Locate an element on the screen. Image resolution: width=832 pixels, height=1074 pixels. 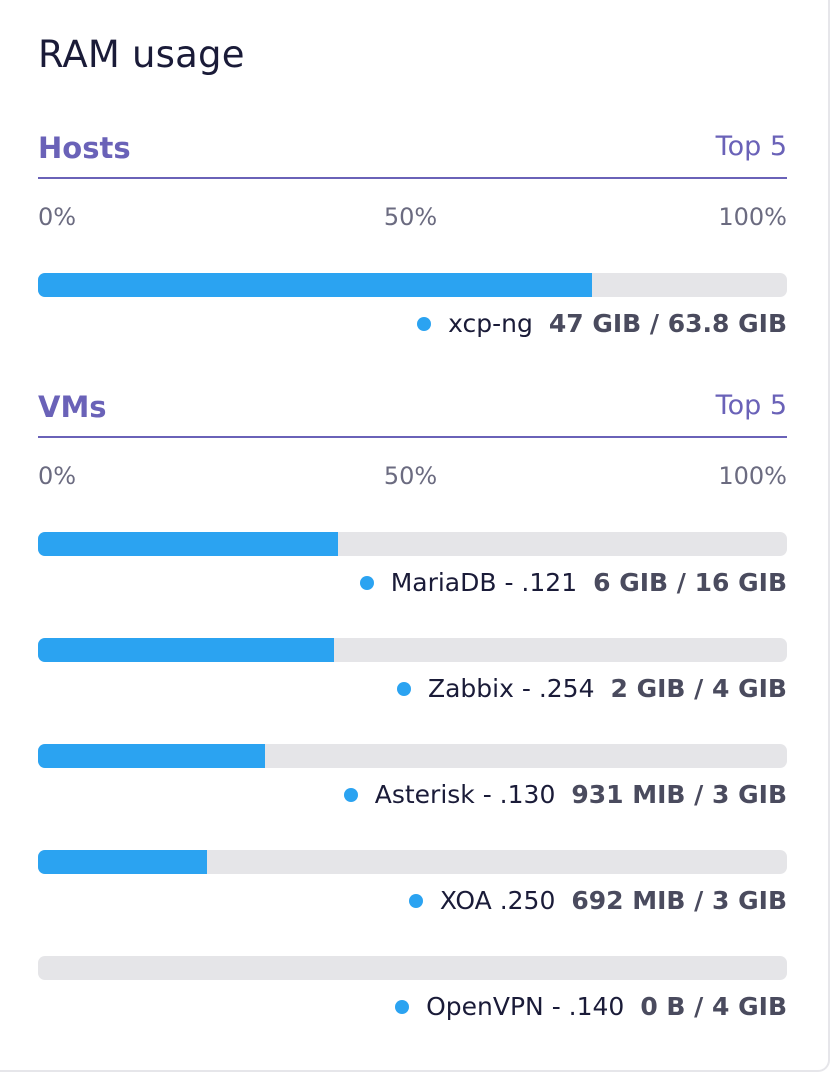
card-title: RAM usage is located at coordinates (141, 54).